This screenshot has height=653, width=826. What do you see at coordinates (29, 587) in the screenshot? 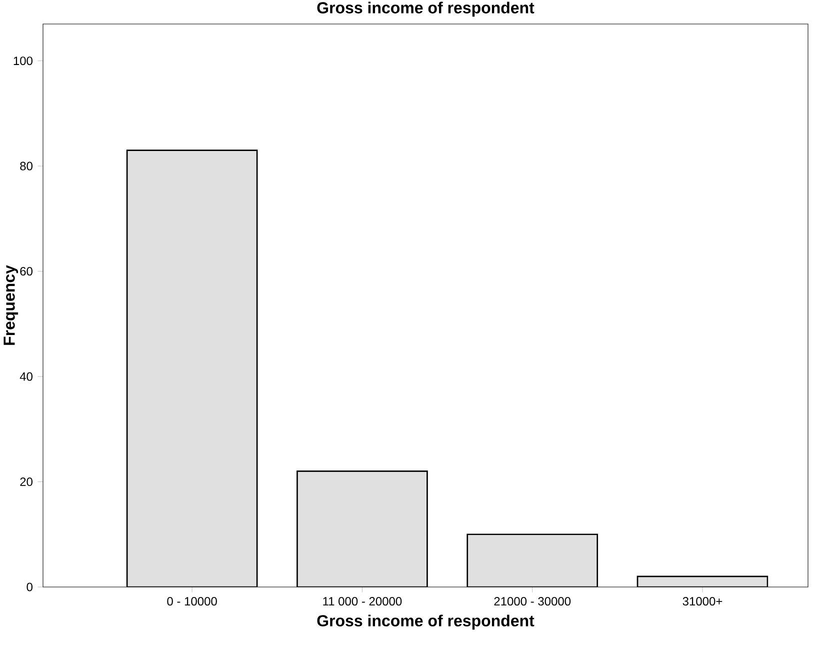
I see `y-tick-label: 0` at bounding box center [29, 587].